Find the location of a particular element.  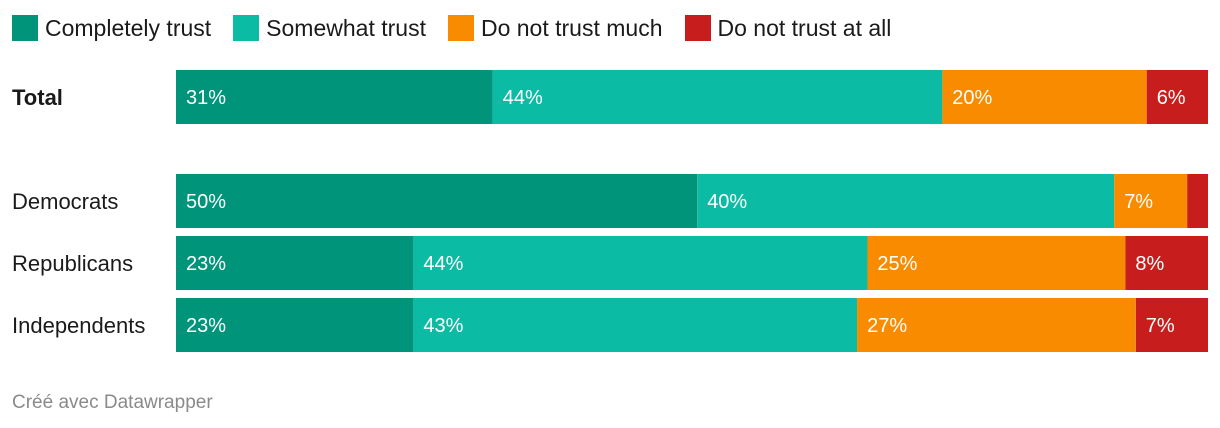

bar-republicans-do-not-trust-much is located at coordinates (996, 263).